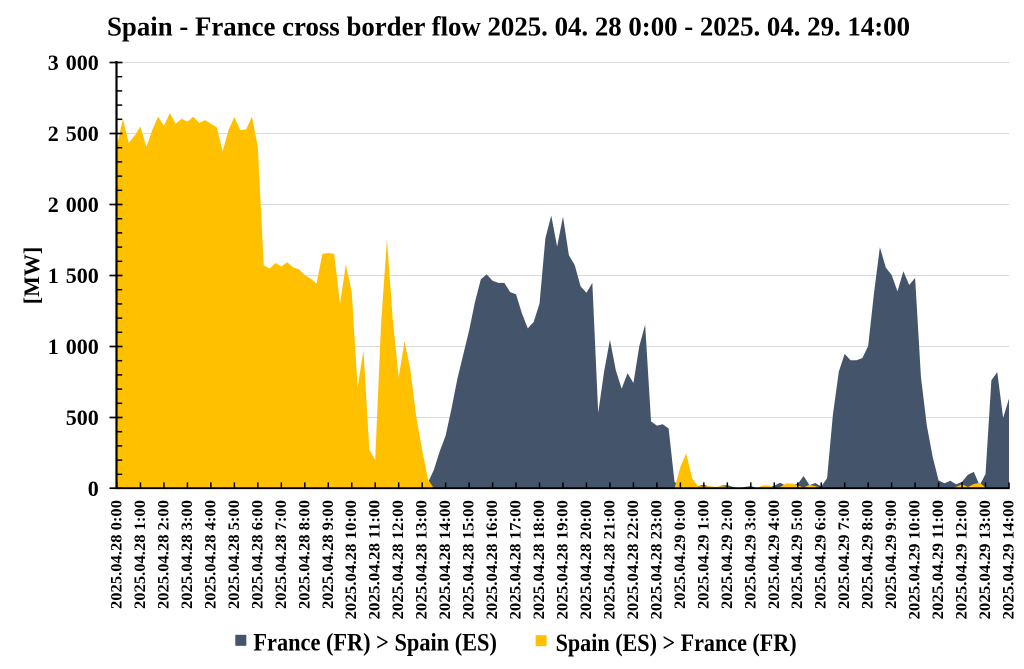  Describe the element at coordinates (608, 560) in the screenshot. I see `svg-text: 2025.04.28 21:00` at that location.